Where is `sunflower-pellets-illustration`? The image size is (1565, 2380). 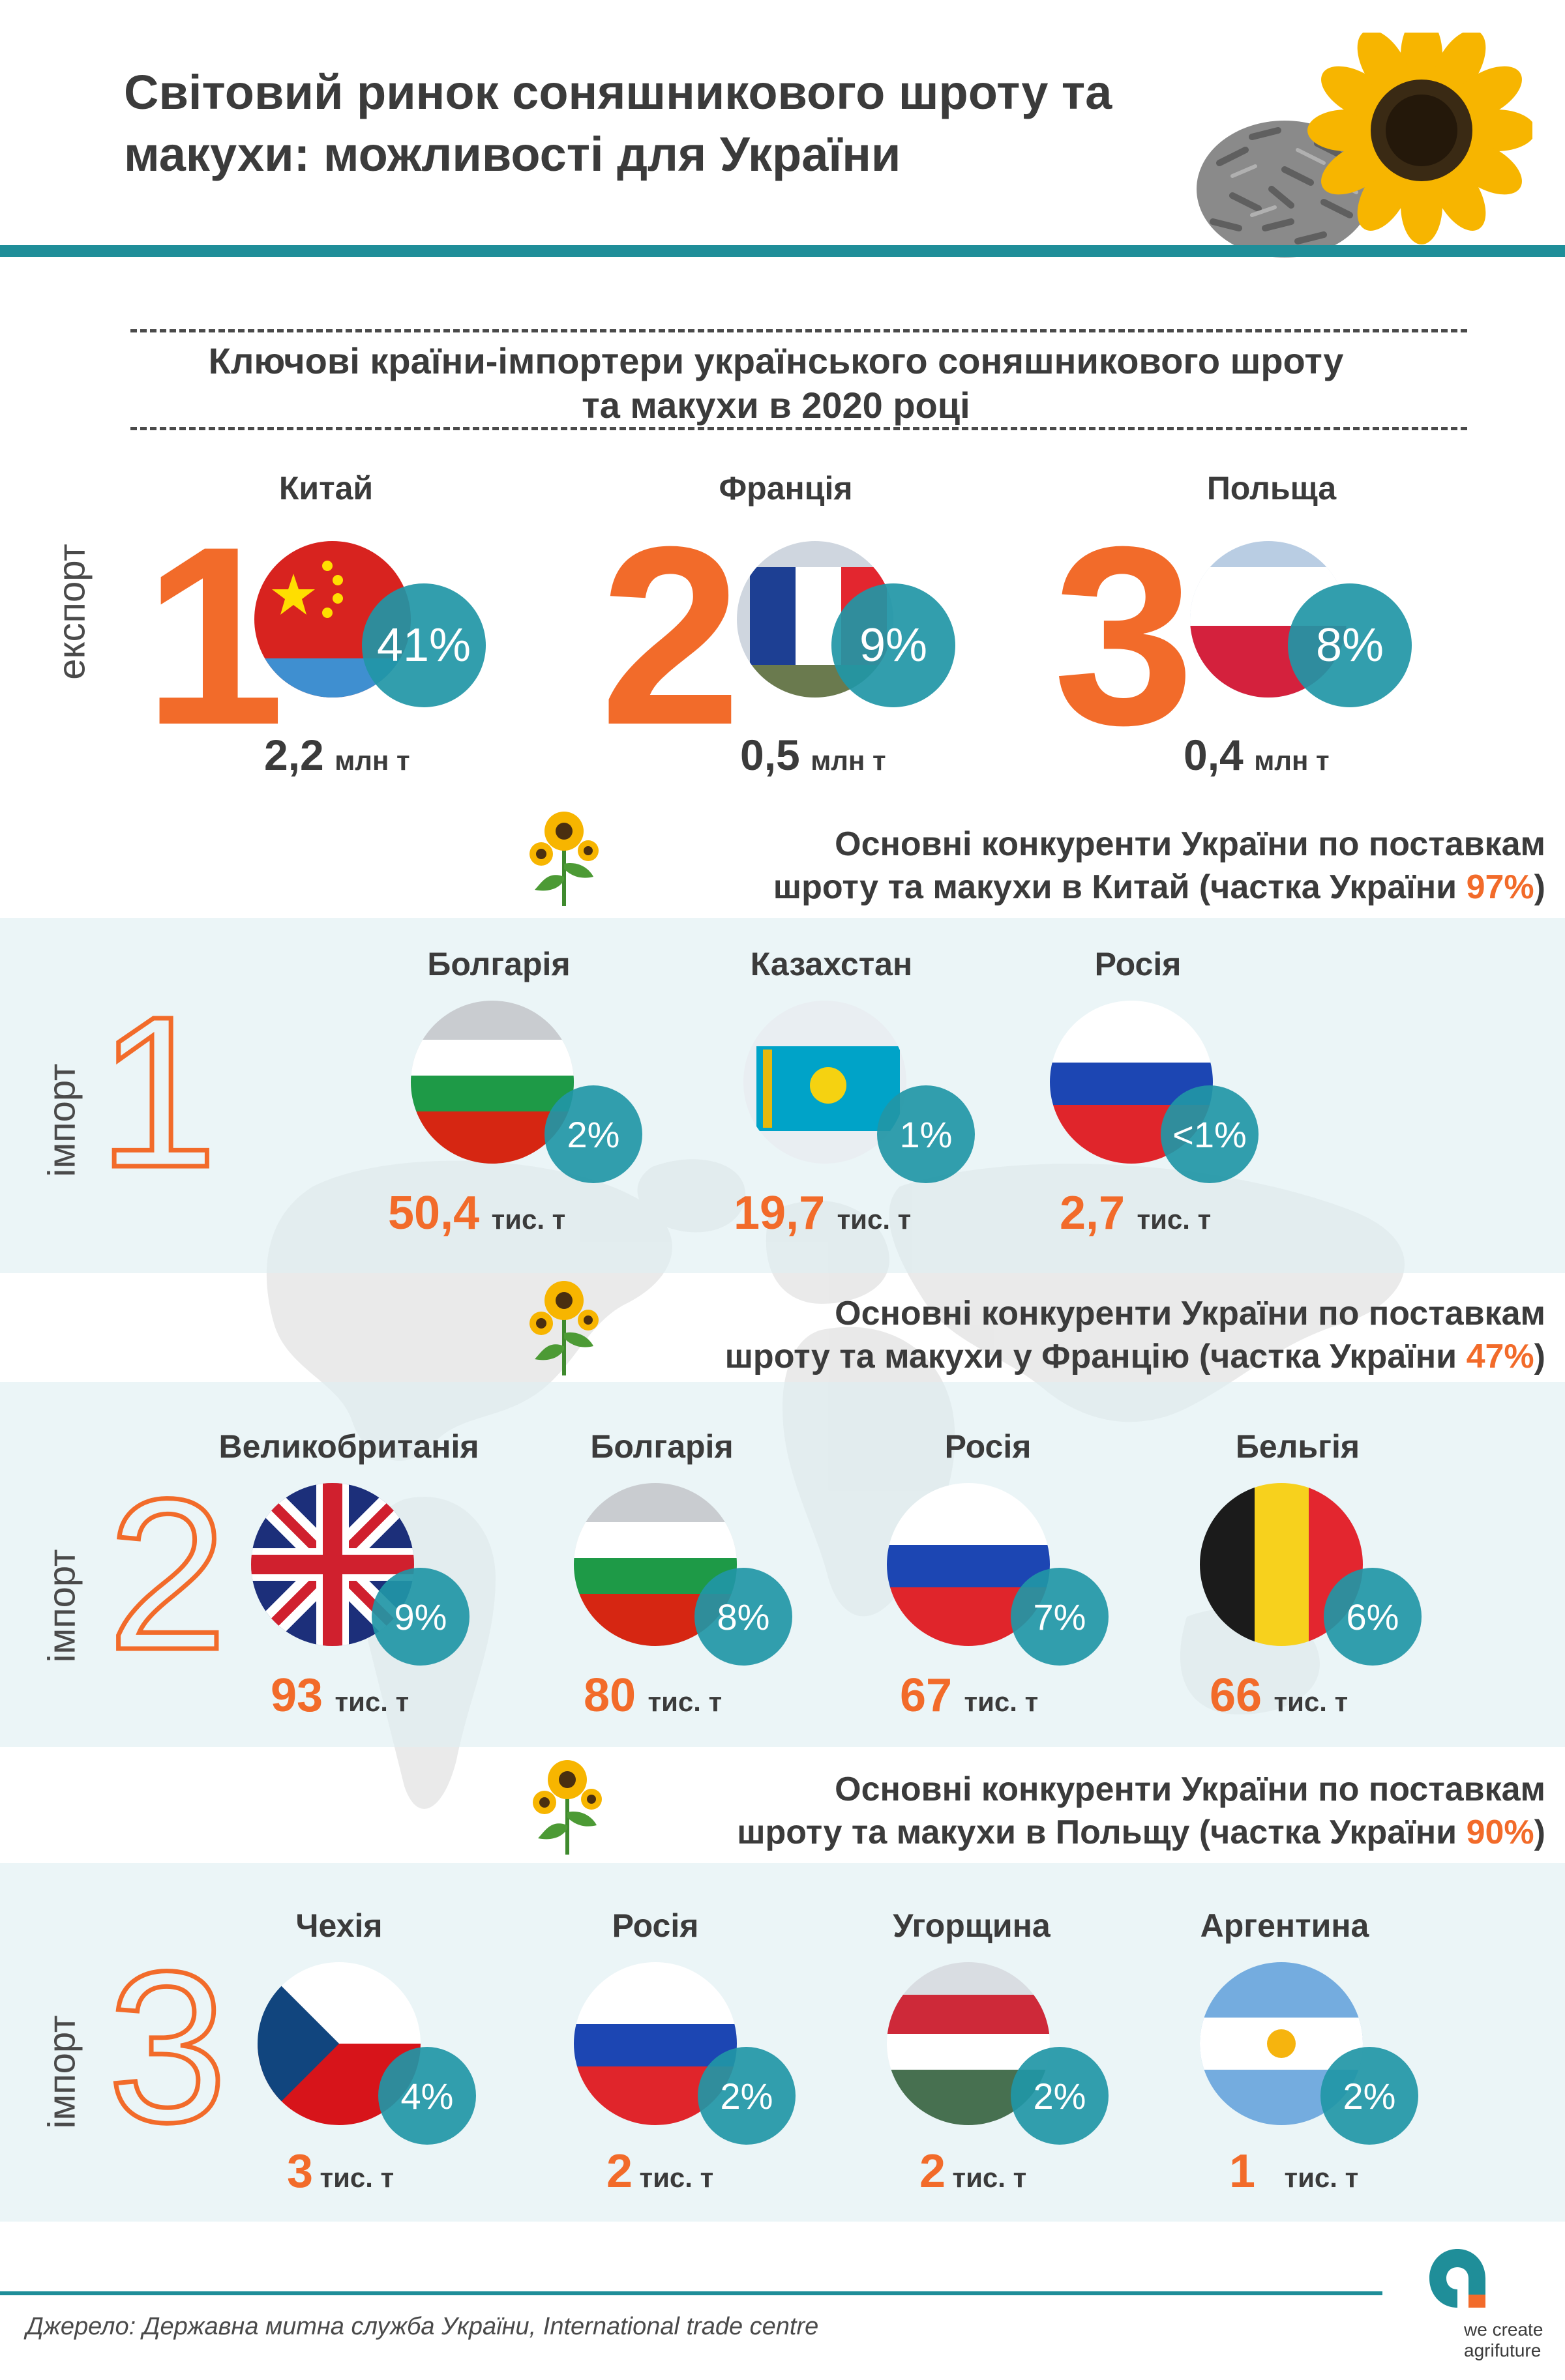 sunflower-pellets-illustration is located at coordinates (1364, 145).